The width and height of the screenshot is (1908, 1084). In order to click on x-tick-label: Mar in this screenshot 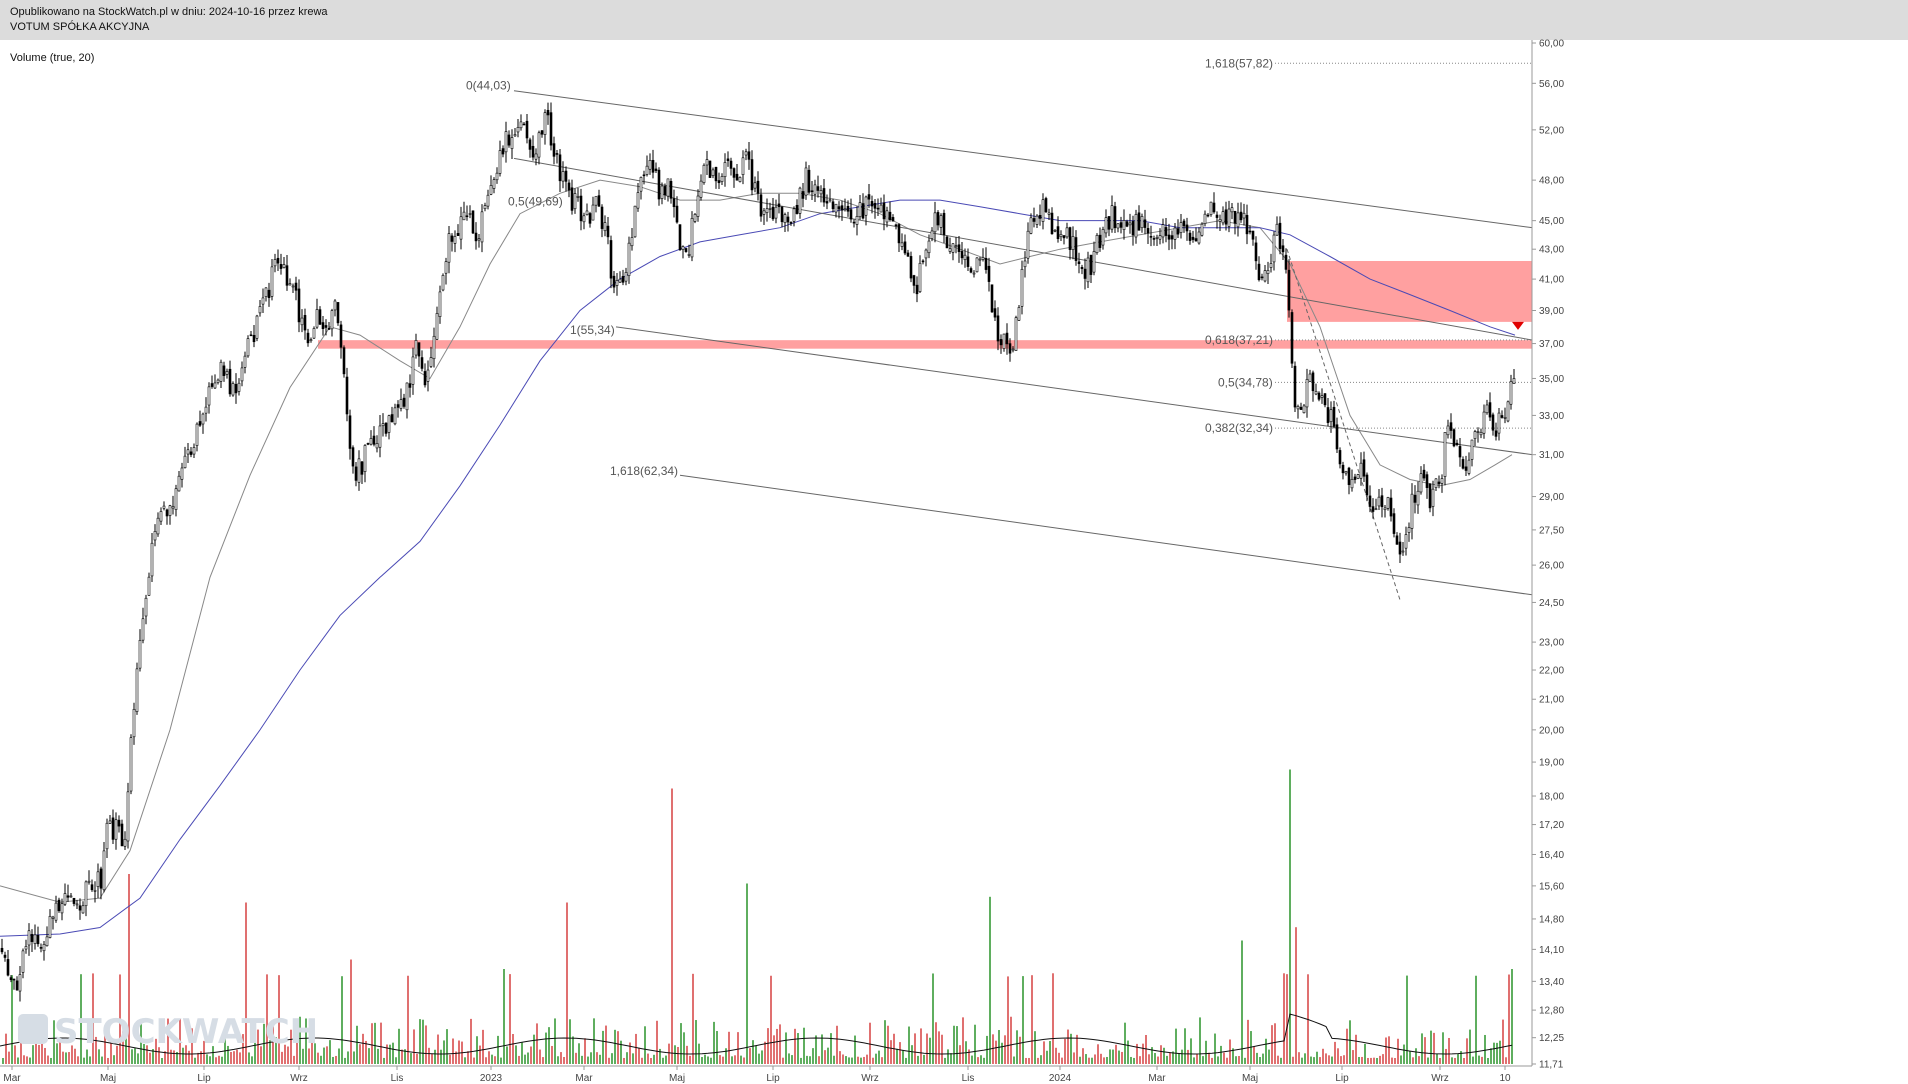, I will do `click(12, 1078)`.